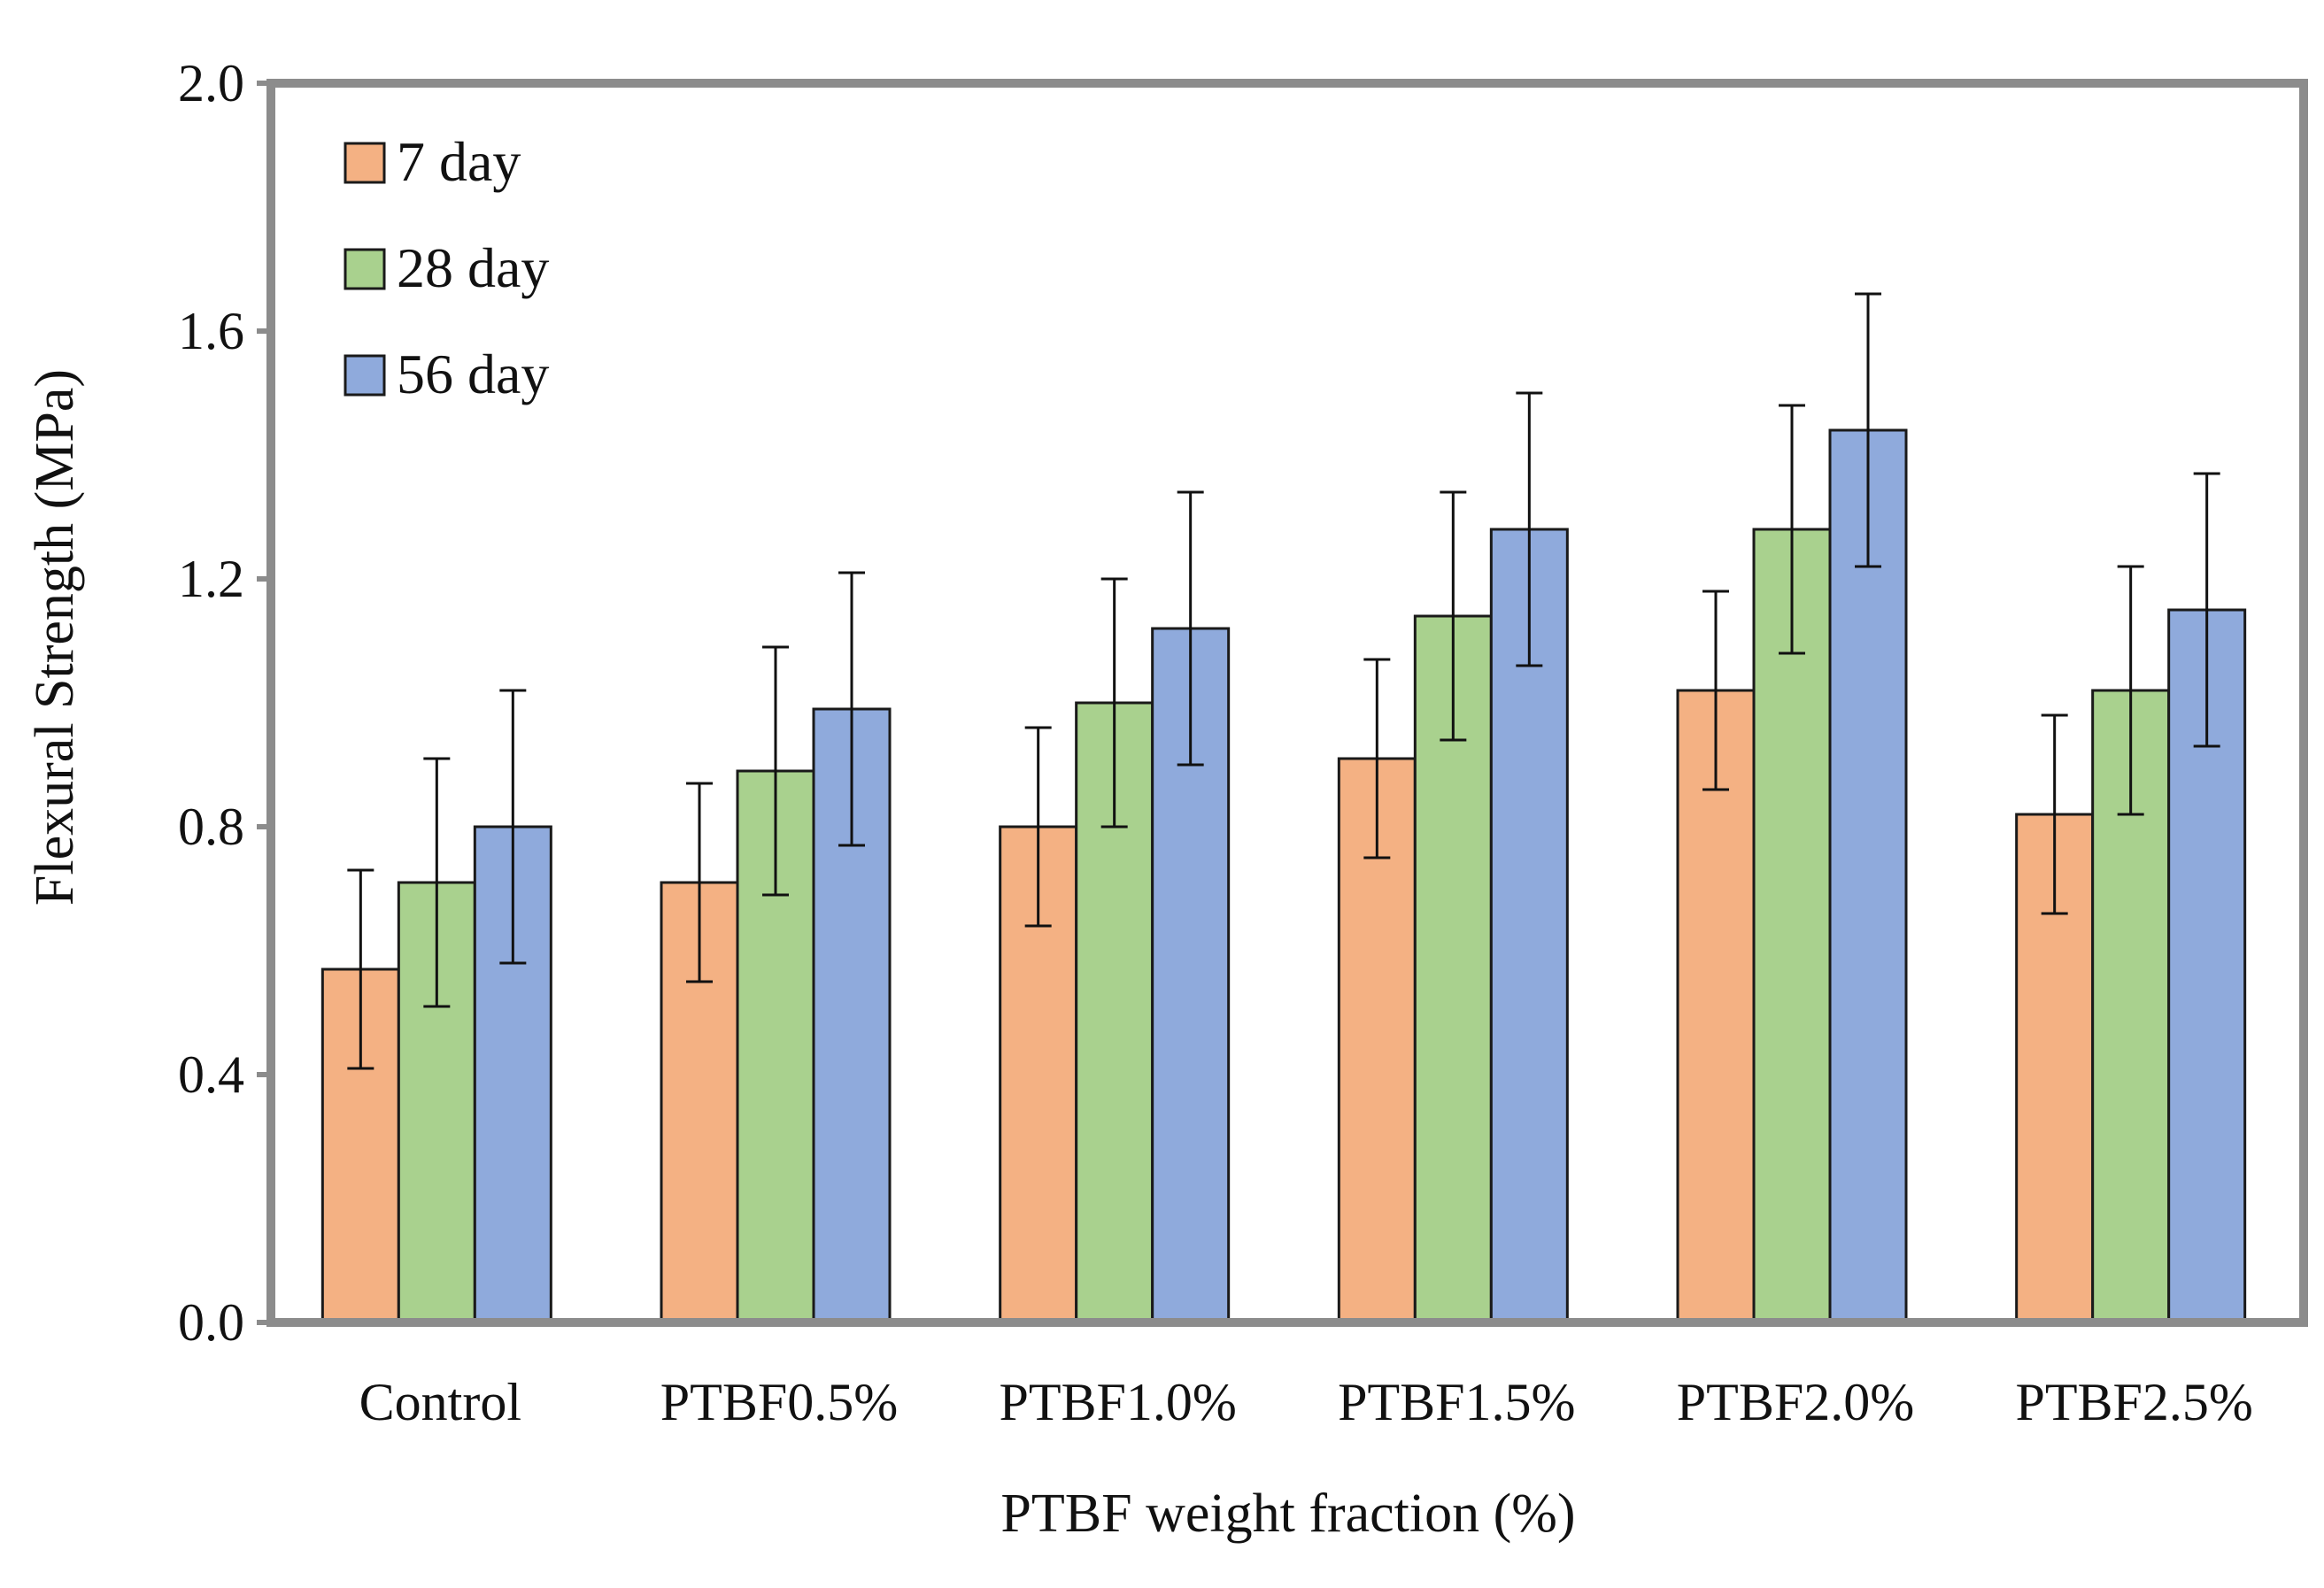  What do you see at coordinates (1792, 529) in the screenshot?
I see `error-bar-ptbf2-0-28-day` at bounding box center [1792, 529].